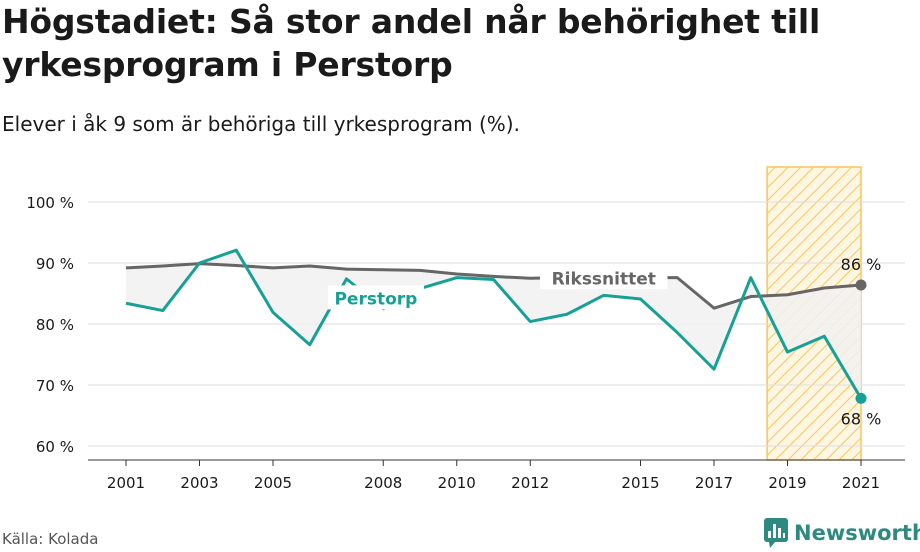 Image resolution: width=920 pixels, height=552 pixels. What do you see at coordinates (457, 483) in the screenshot?
I see `x-tick-label: 2010` at bounding box center [457, 483].